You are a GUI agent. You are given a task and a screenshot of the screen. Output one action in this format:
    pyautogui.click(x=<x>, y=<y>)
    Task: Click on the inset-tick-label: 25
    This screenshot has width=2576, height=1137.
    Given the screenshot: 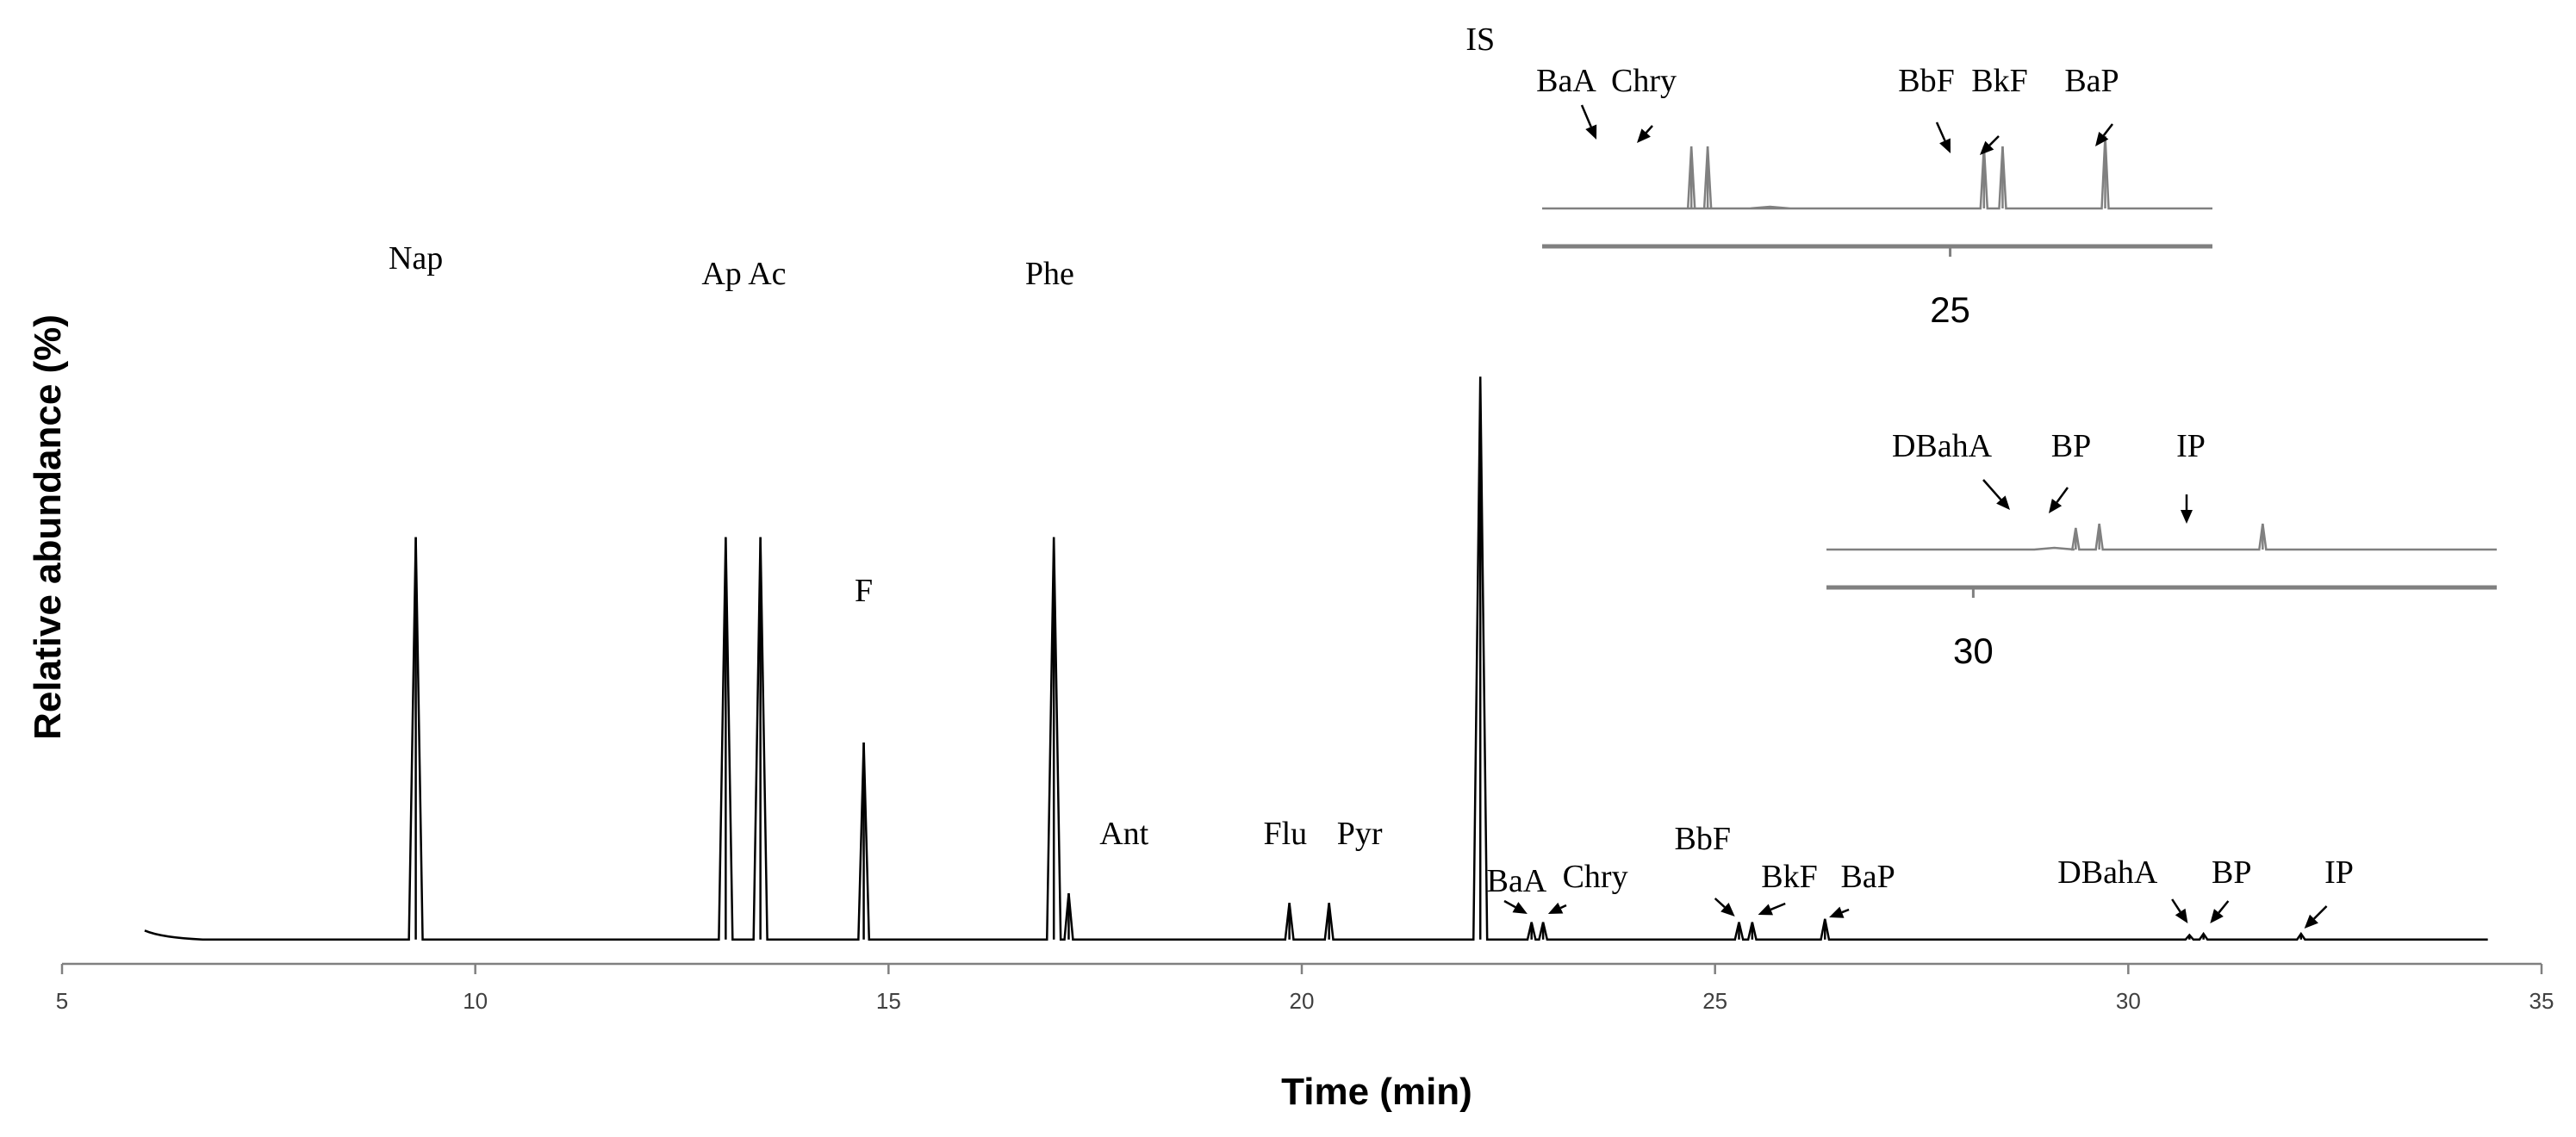 What is the action you would take?
    pyautogui.click(x=1950, y=309)
    